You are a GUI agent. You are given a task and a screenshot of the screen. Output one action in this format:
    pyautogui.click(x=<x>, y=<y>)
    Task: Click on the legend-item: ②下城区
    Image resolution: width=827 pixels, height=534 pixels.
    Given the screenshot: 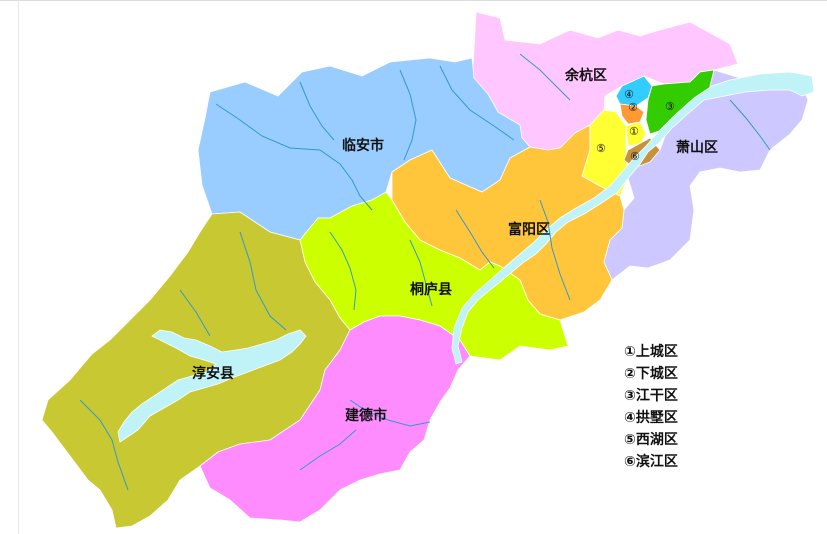 What is the action you would take?
    pyautogui.click(x=651, y=374)
    